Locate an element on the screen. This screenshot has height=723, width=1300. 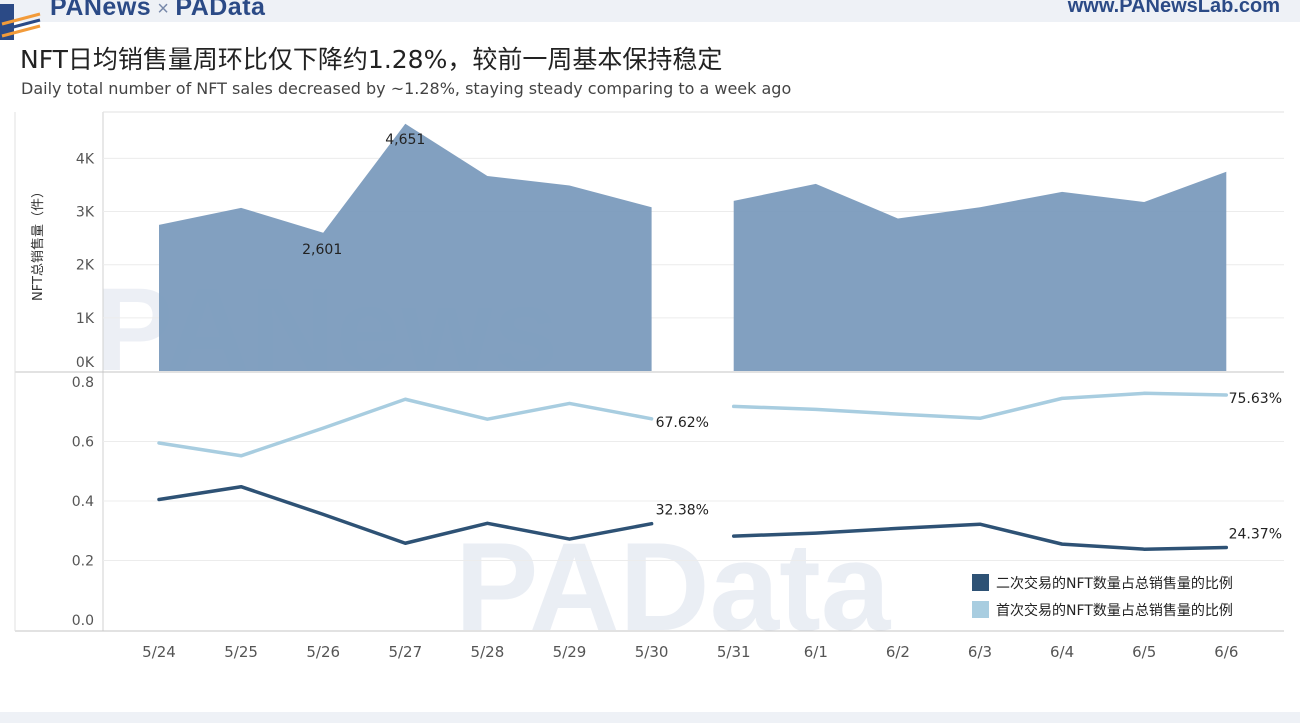
legend-label-2: 首次交易的NFT数量占总销售量的比例 is located at coordinates (1114, 610).